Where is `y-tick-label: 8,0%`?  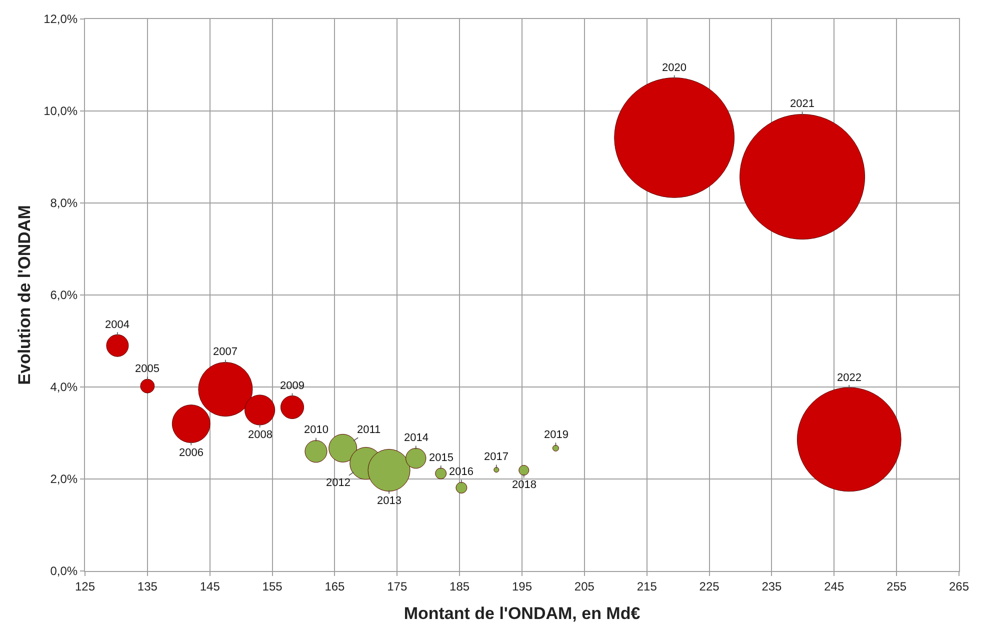
y-tick-label: 8,0% is located at coordinates (64, 203).